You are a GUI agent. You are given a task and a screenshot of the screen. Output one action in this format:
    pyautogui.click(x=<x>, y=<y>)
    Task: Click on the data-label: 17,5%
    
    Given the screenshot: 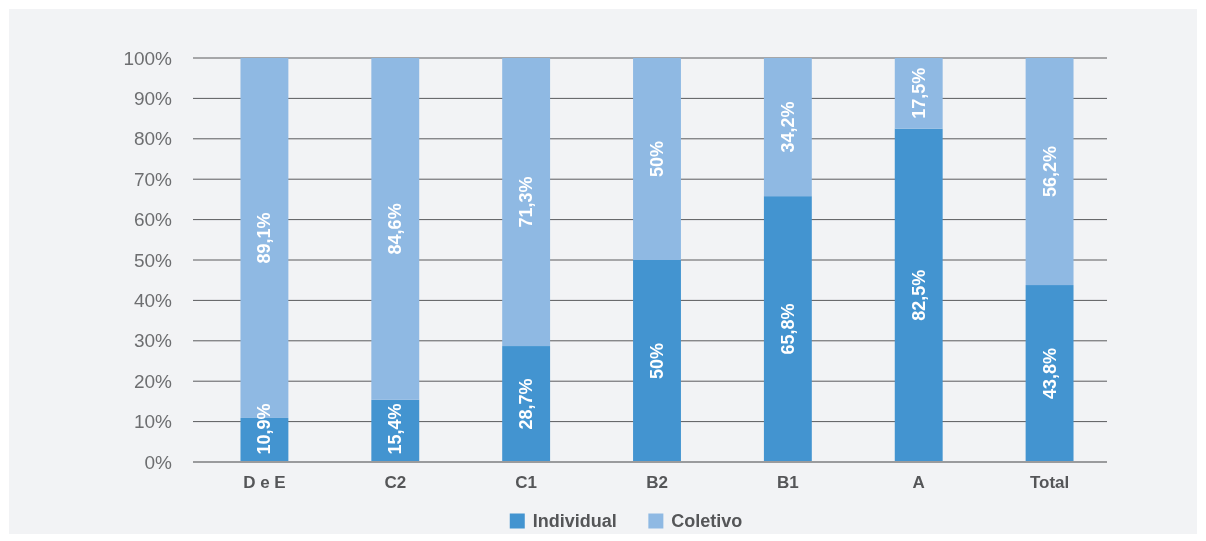 What is the action you would take?
    pyautogui.click(x=918, y=93)
    